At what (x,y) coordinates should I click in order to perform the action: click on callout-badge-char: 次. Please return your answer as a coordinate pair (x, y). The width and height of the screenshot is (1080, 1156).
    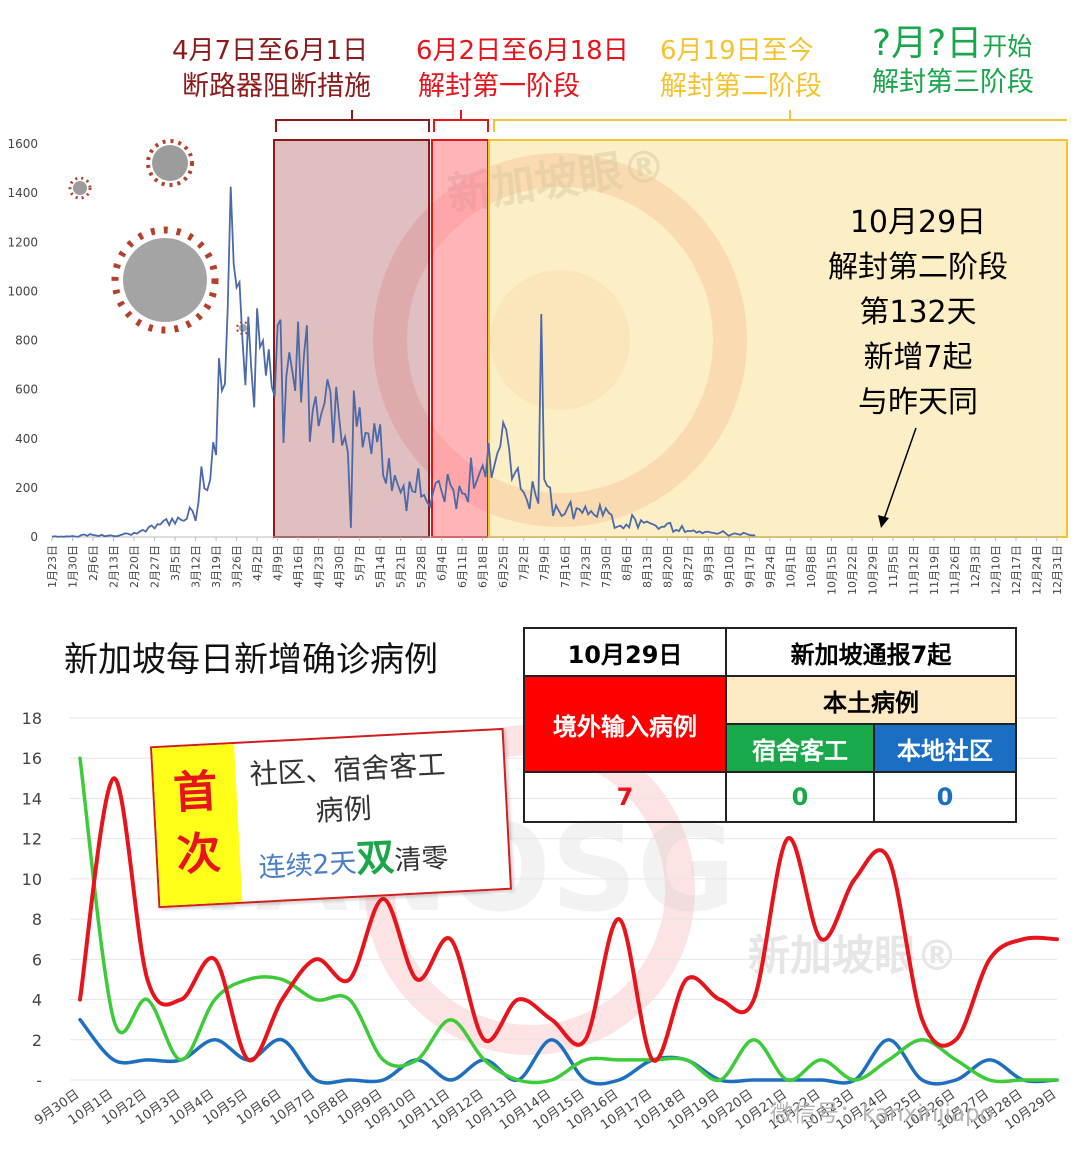
    Looking at the image, I should click on (199, 854).